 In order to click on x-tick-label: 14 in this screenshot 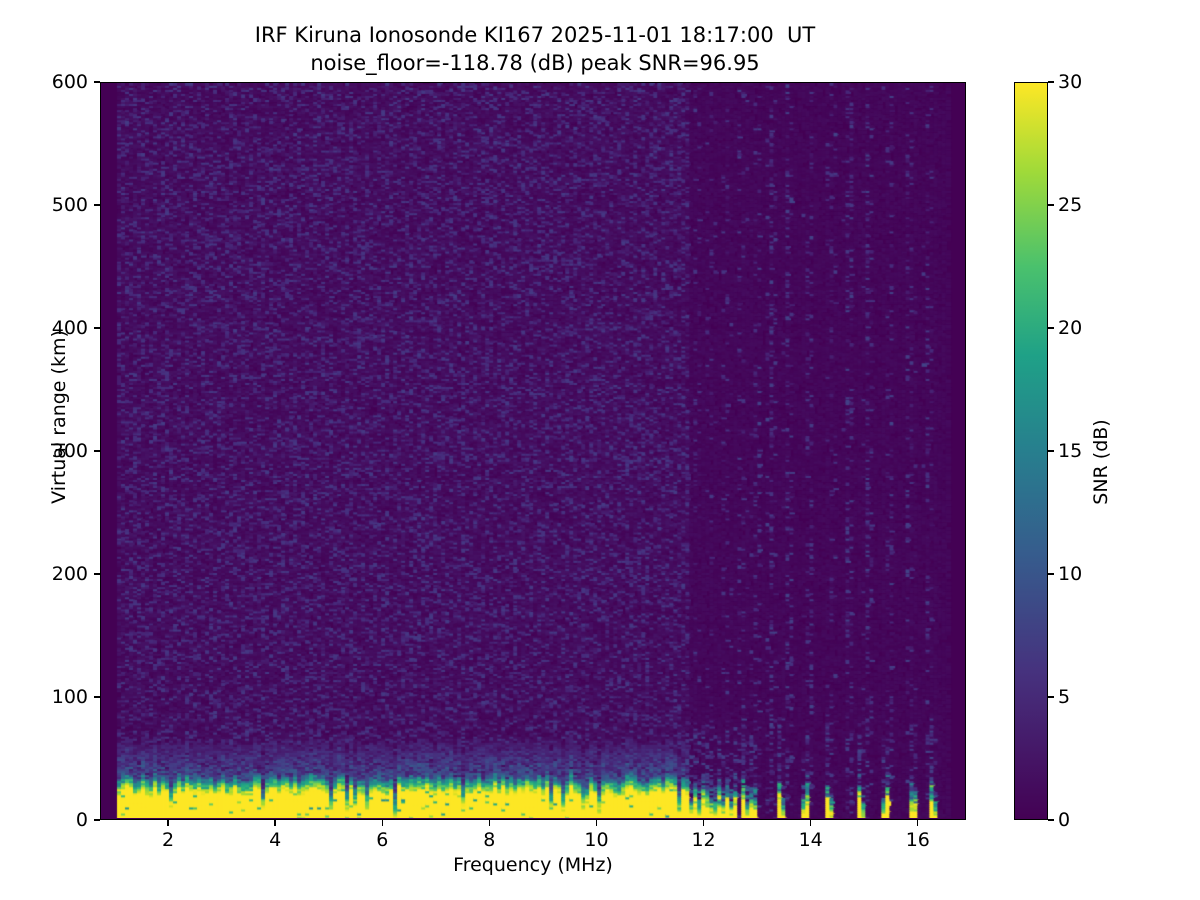, I will do `click(810, 840)`.